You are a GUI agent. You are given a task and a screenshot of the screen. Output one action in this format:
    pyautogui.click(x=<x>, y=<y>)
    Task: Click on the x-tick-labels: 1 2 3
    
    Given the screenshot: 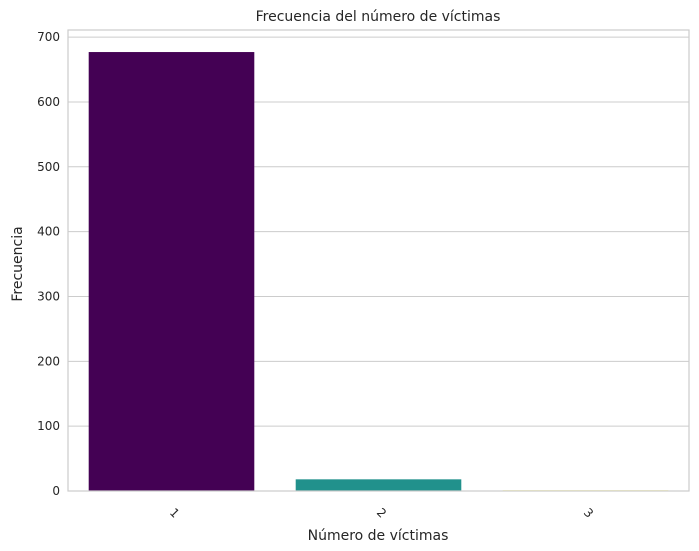 What is the action you would take?
    pyautogui.click(x=381, y=512)
    